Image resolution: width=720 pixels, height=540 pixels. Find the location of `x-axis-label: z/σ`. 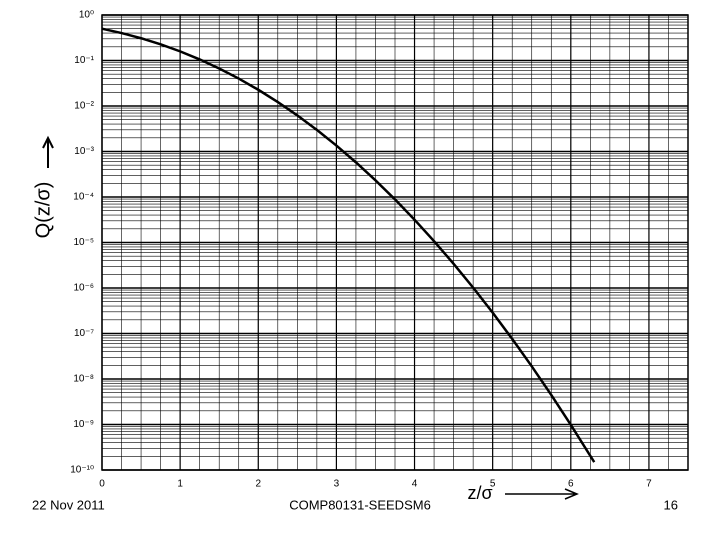

x-axis-label: z/σ is located at coordinates (479, 493).